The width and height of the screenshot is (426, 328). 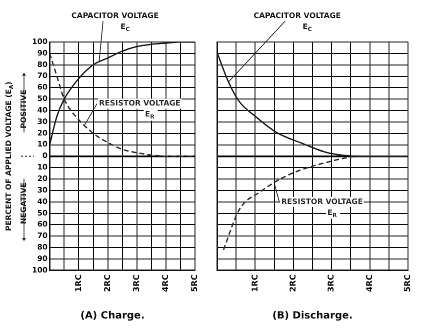 I want to click on text: (B) Discharge., so click(x=312, y=316).